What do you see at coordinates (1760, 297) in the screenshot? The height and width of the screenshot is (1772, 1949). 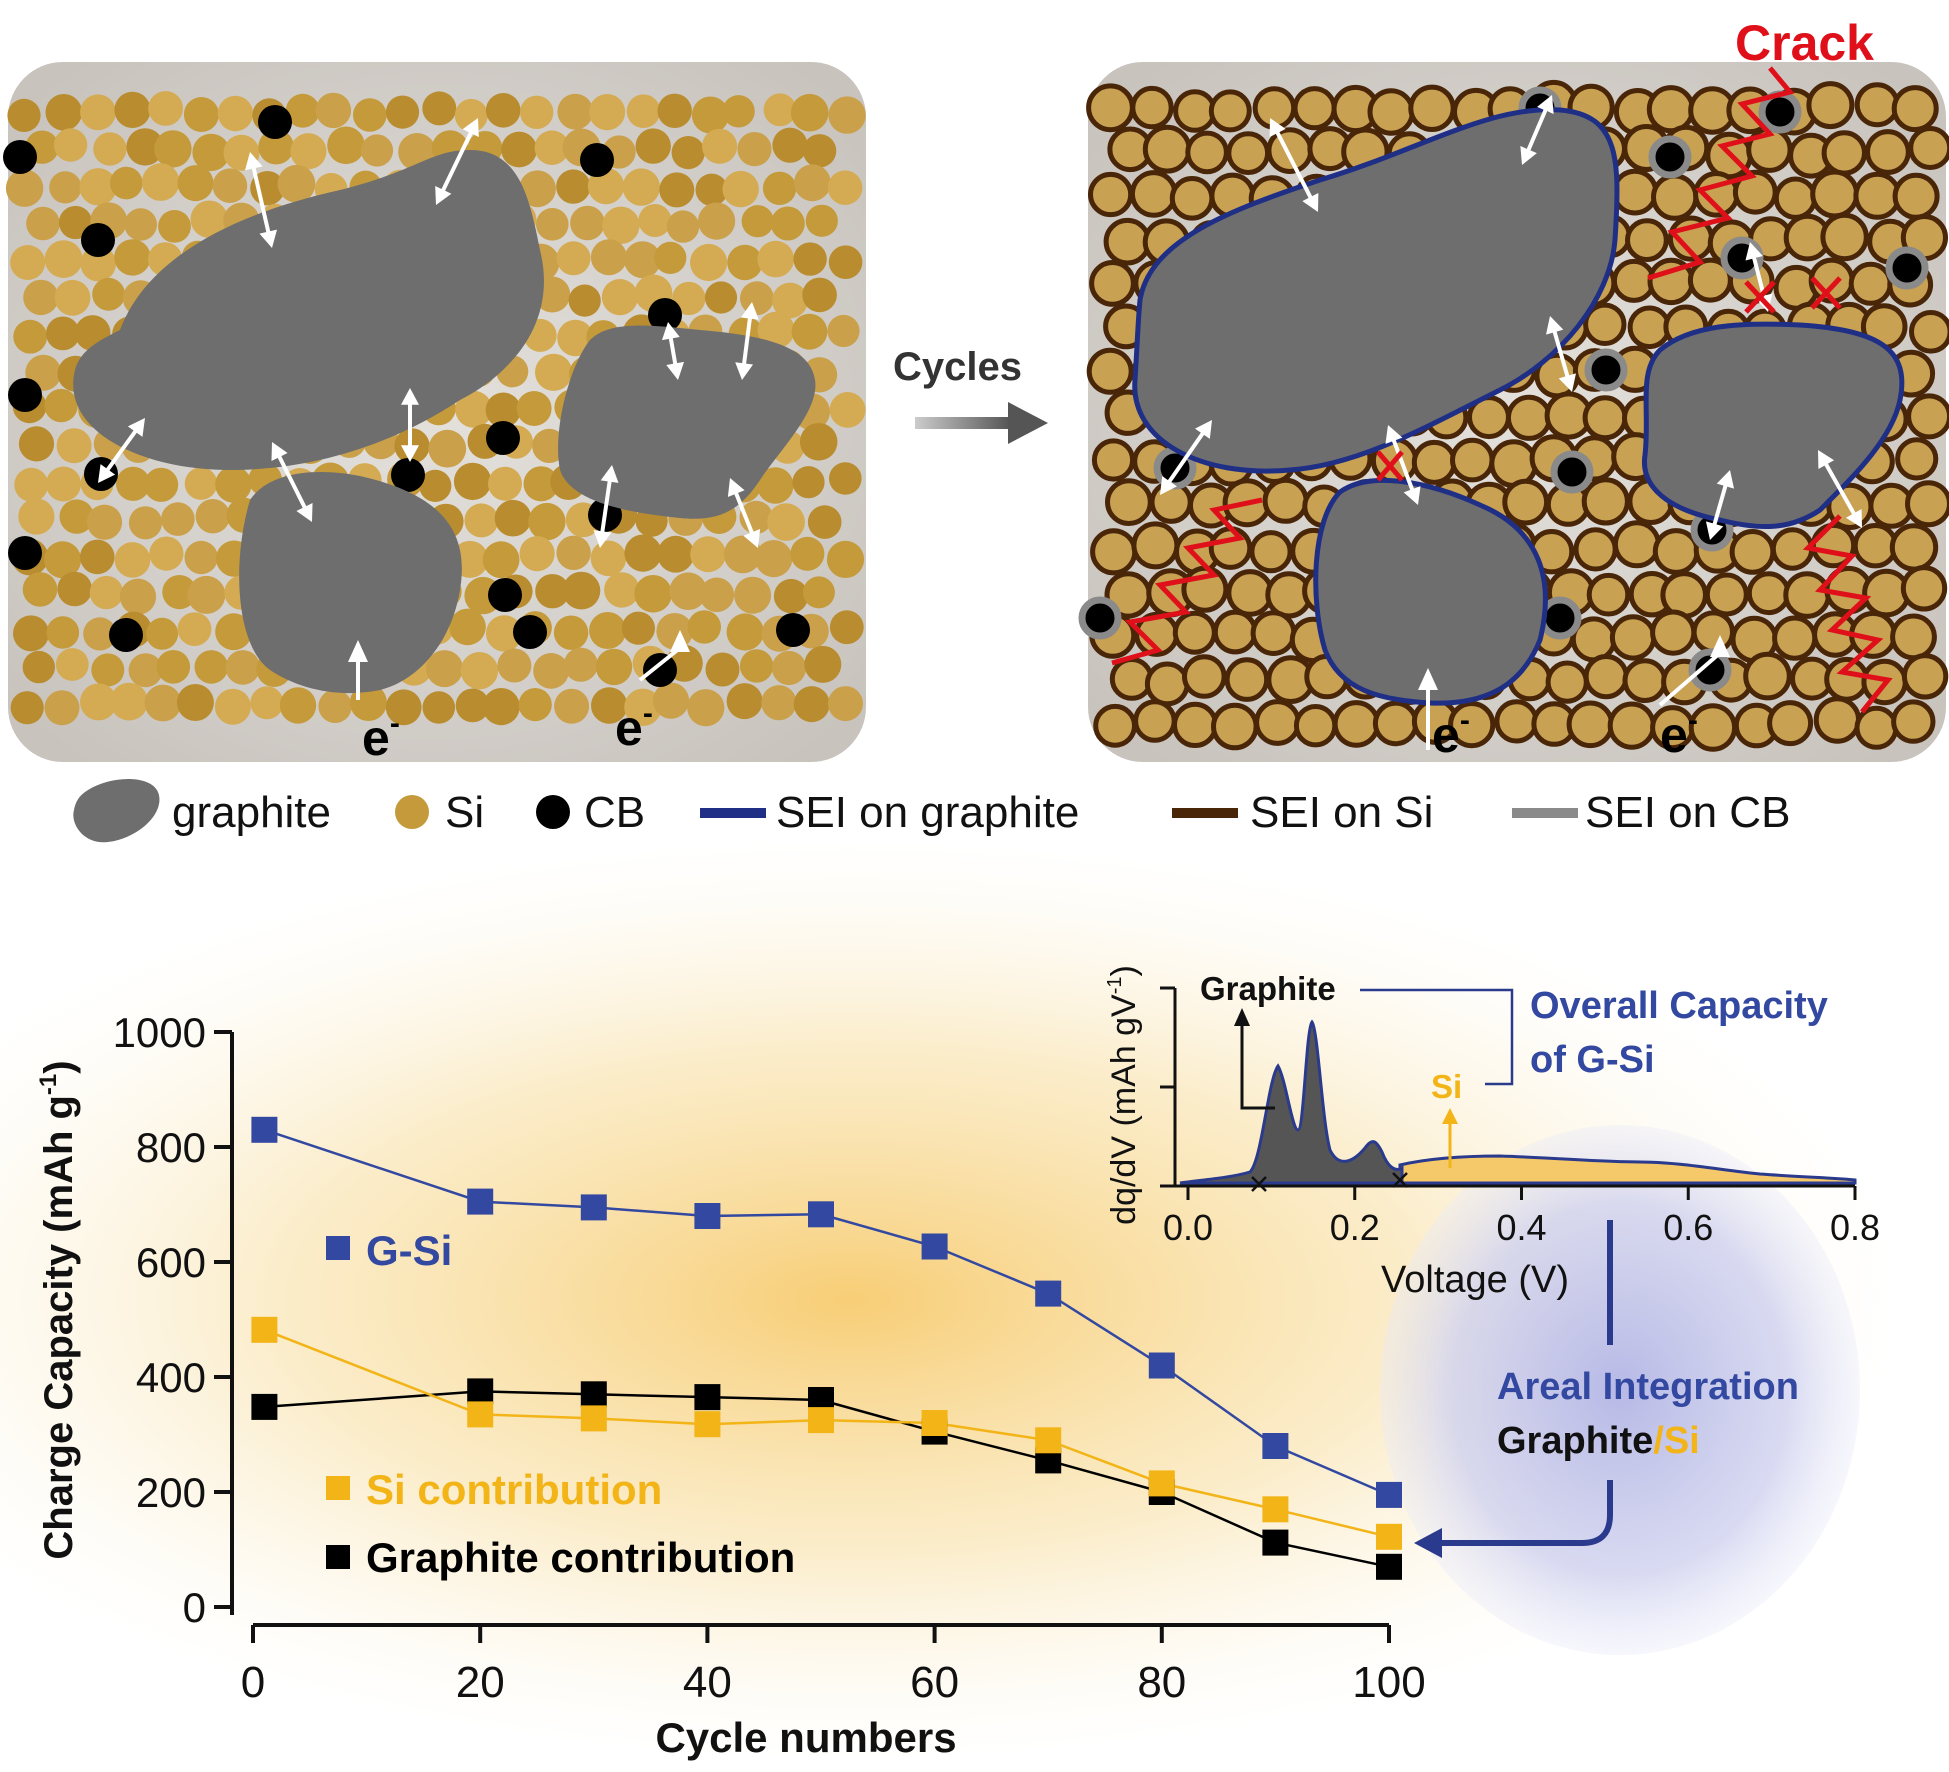 I see `blocked-mark-2b` at bounding box center [1760, 297].